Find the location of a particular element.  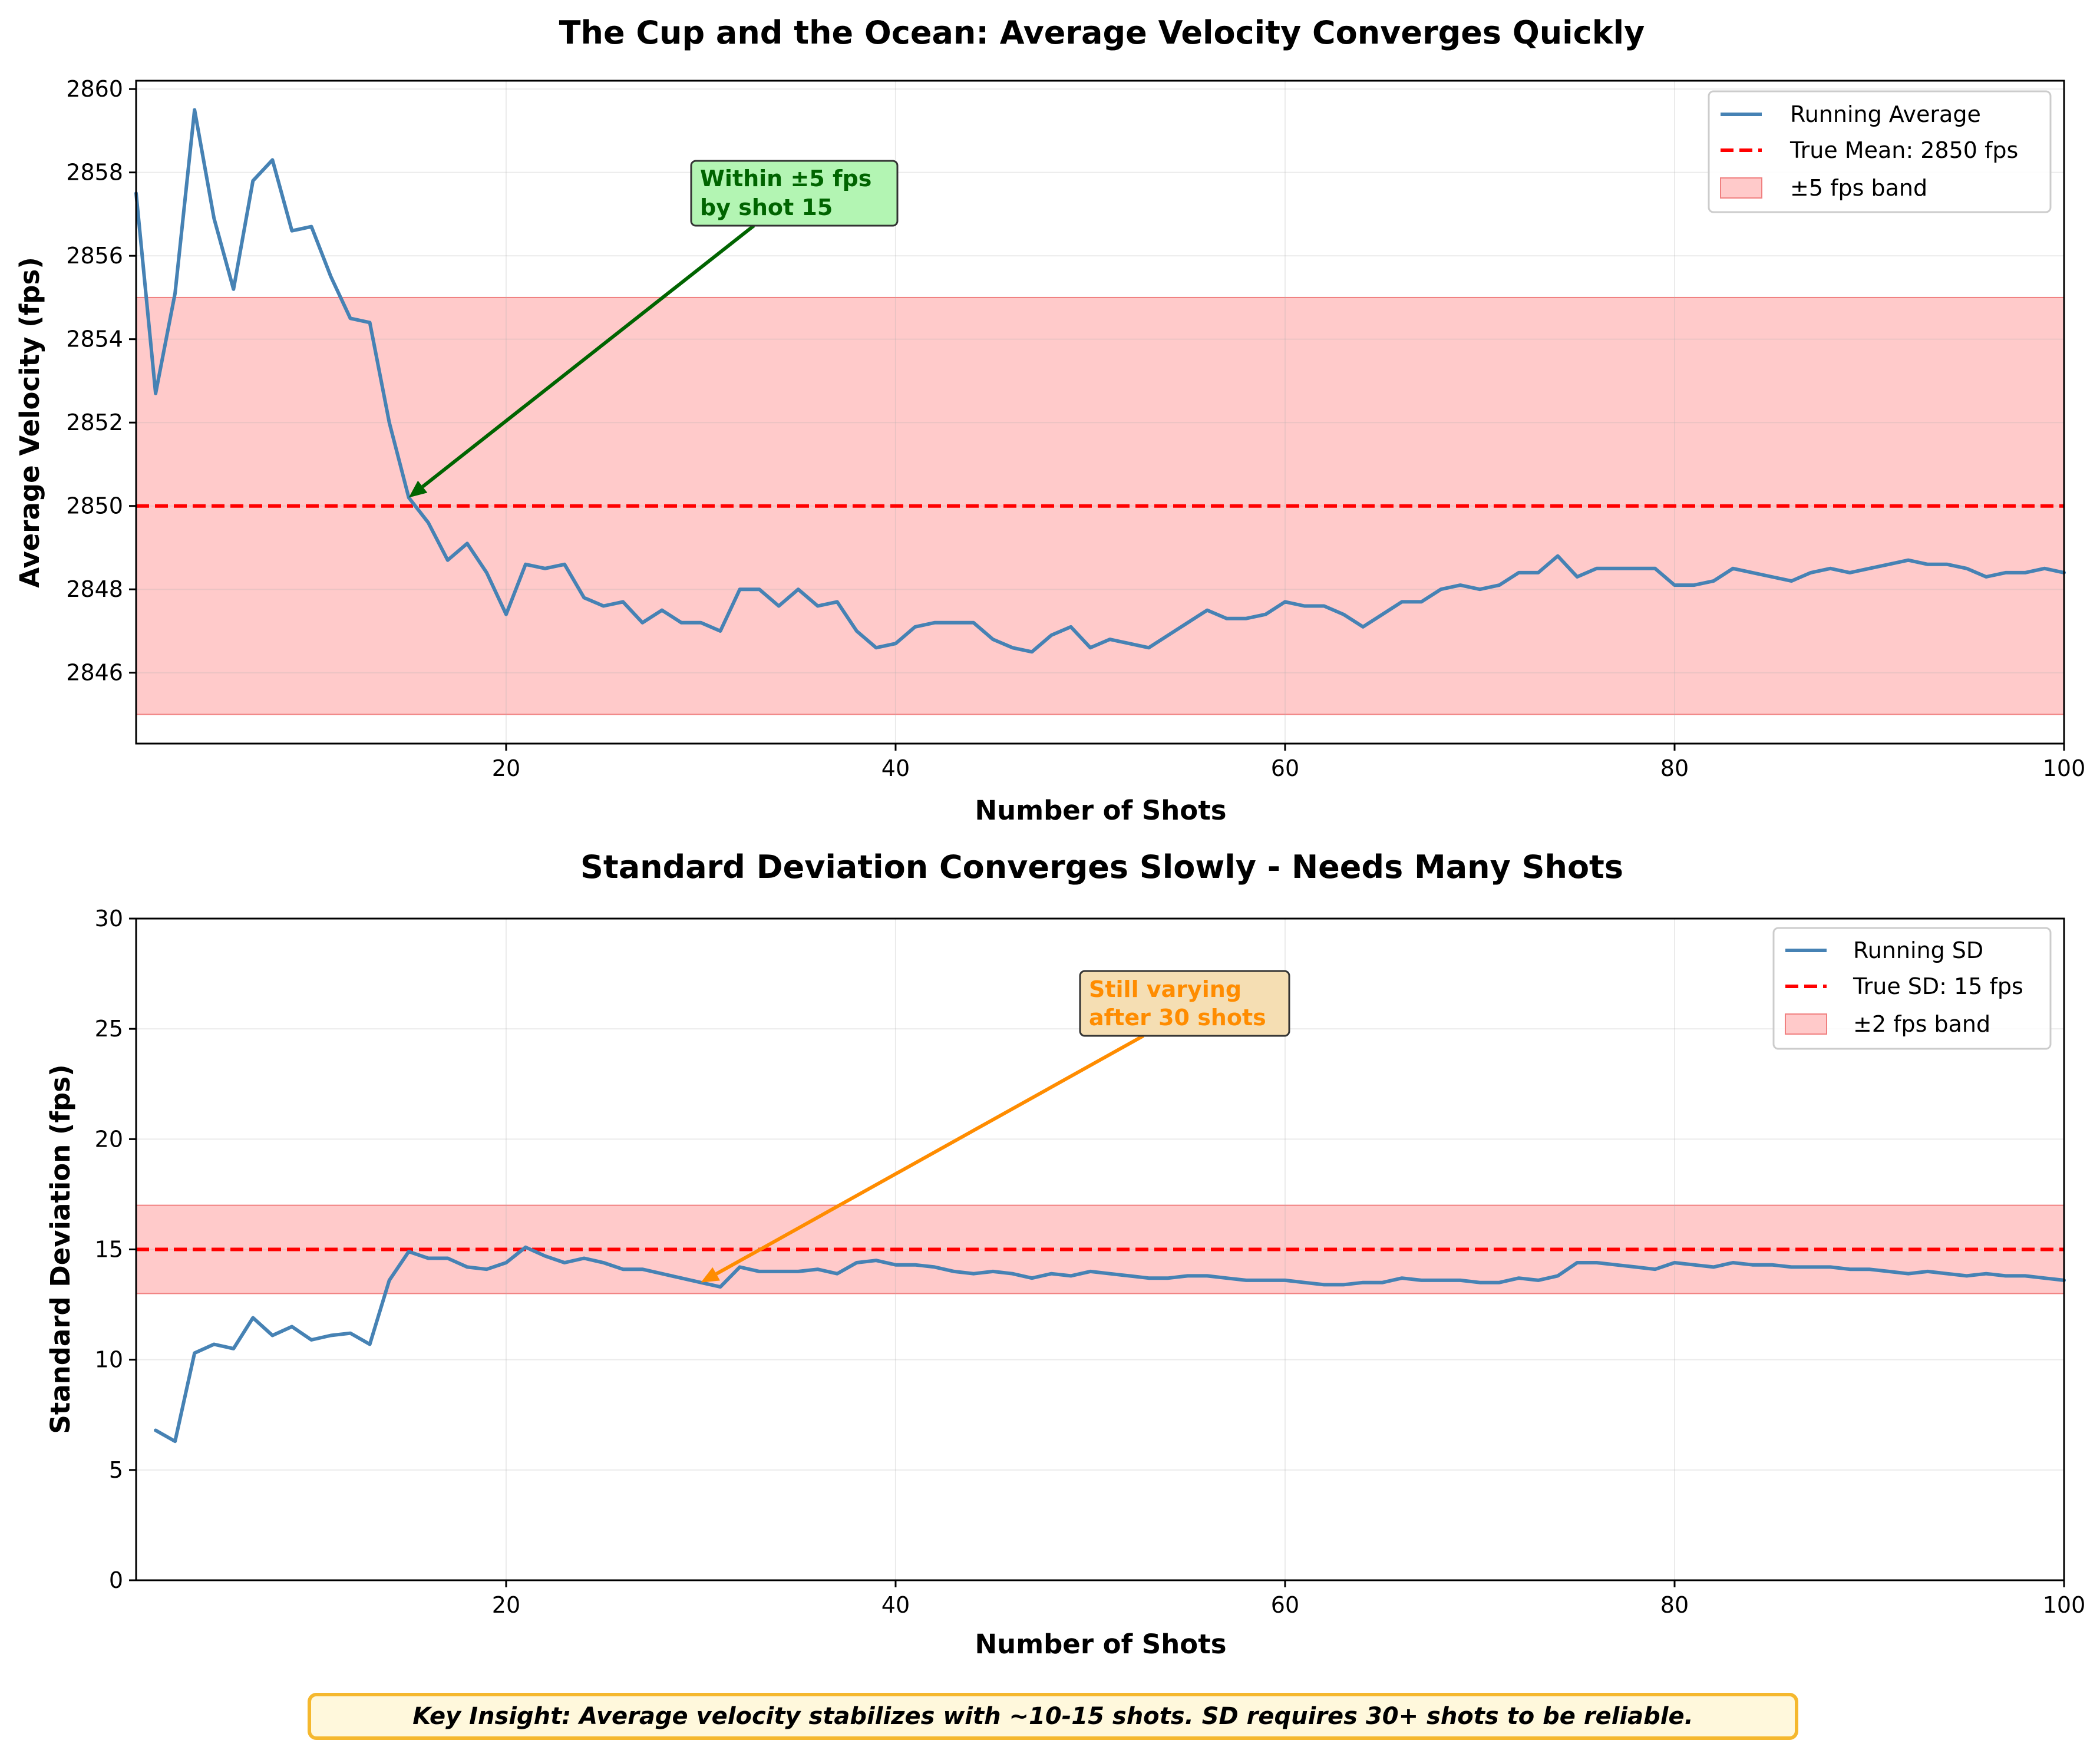

series-line is located at coordinates (1110, 1344).